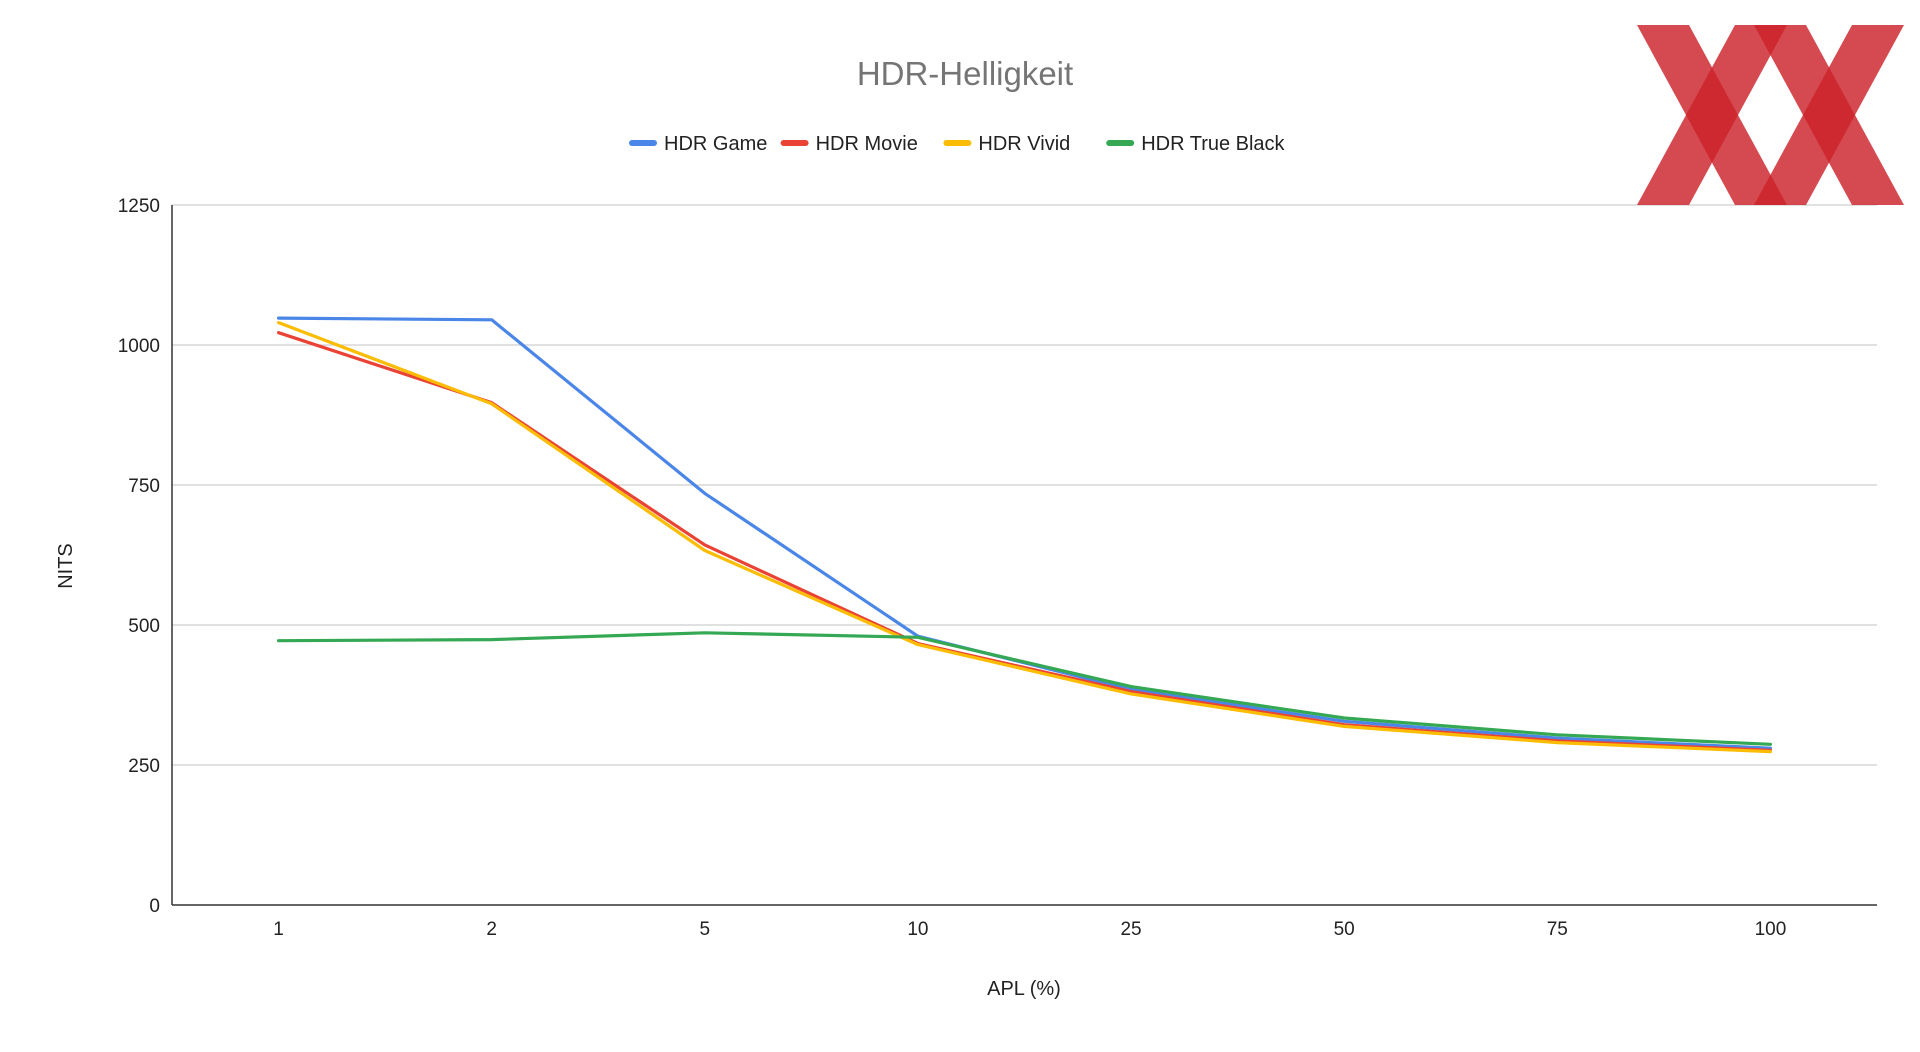 The width and height of the screenshot is (1920, 1052). What do you see at coordinates (144, 766) in the screenshot?
I see `y-tick-label: 250` at bounding box center [144, 766].